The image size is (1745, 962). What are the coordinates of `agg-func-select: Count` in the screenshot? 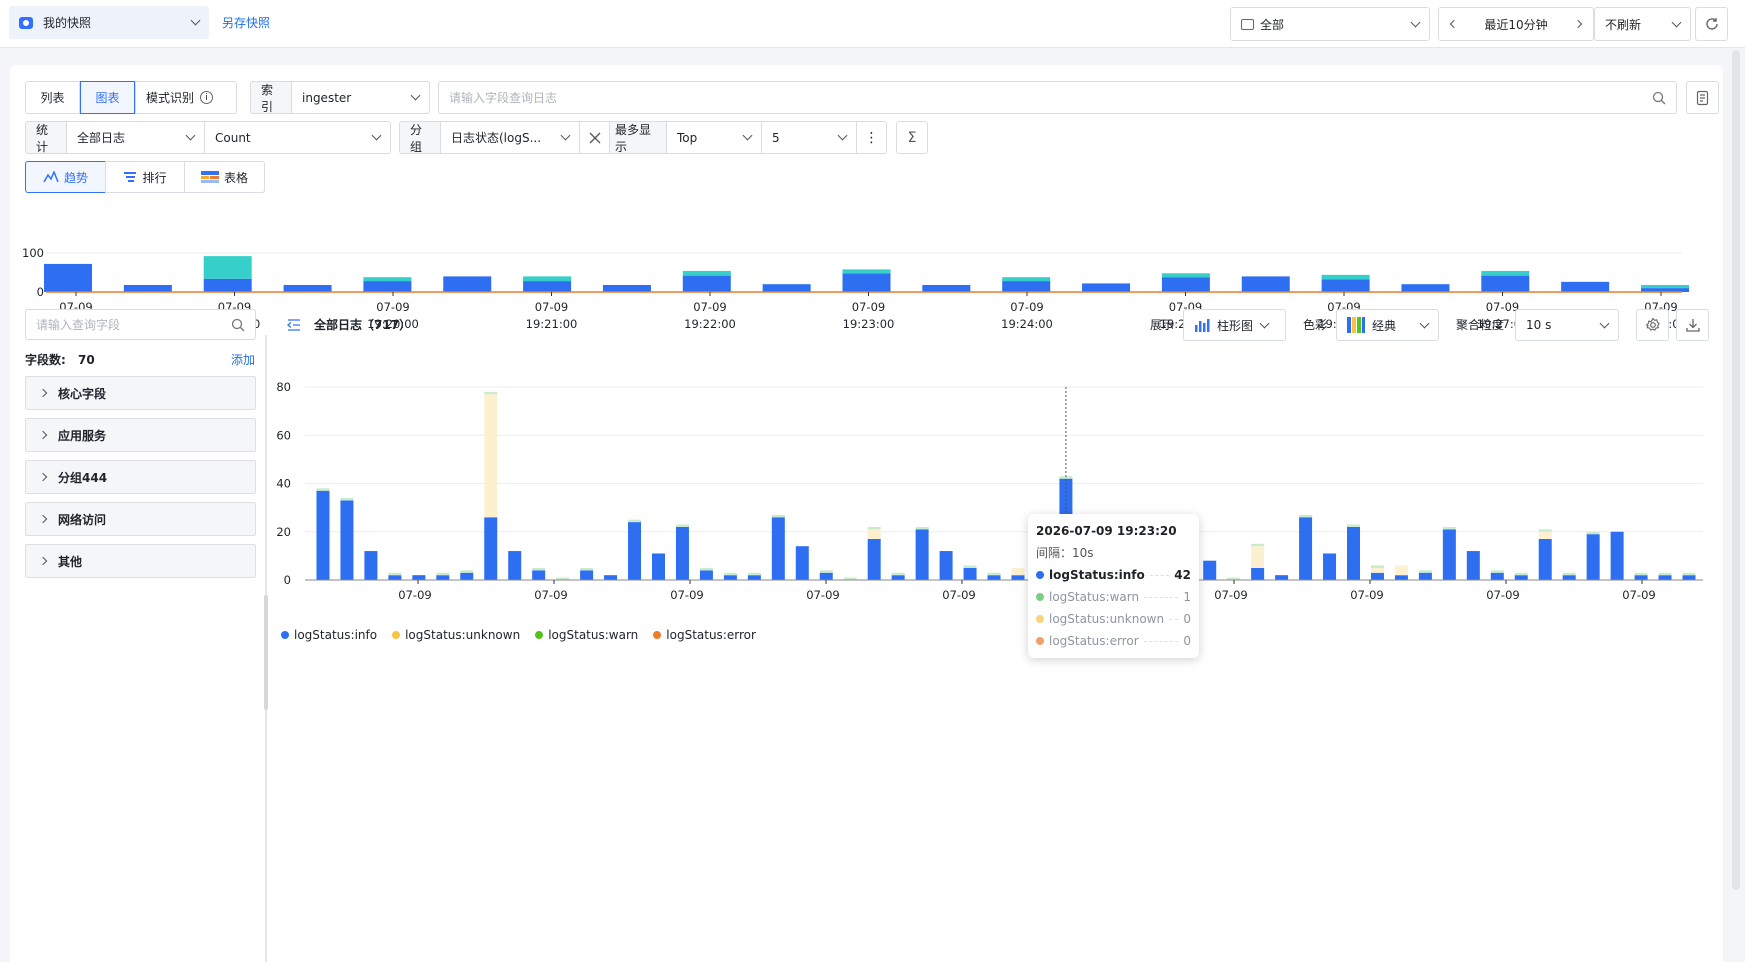 It's located at (297, 137).